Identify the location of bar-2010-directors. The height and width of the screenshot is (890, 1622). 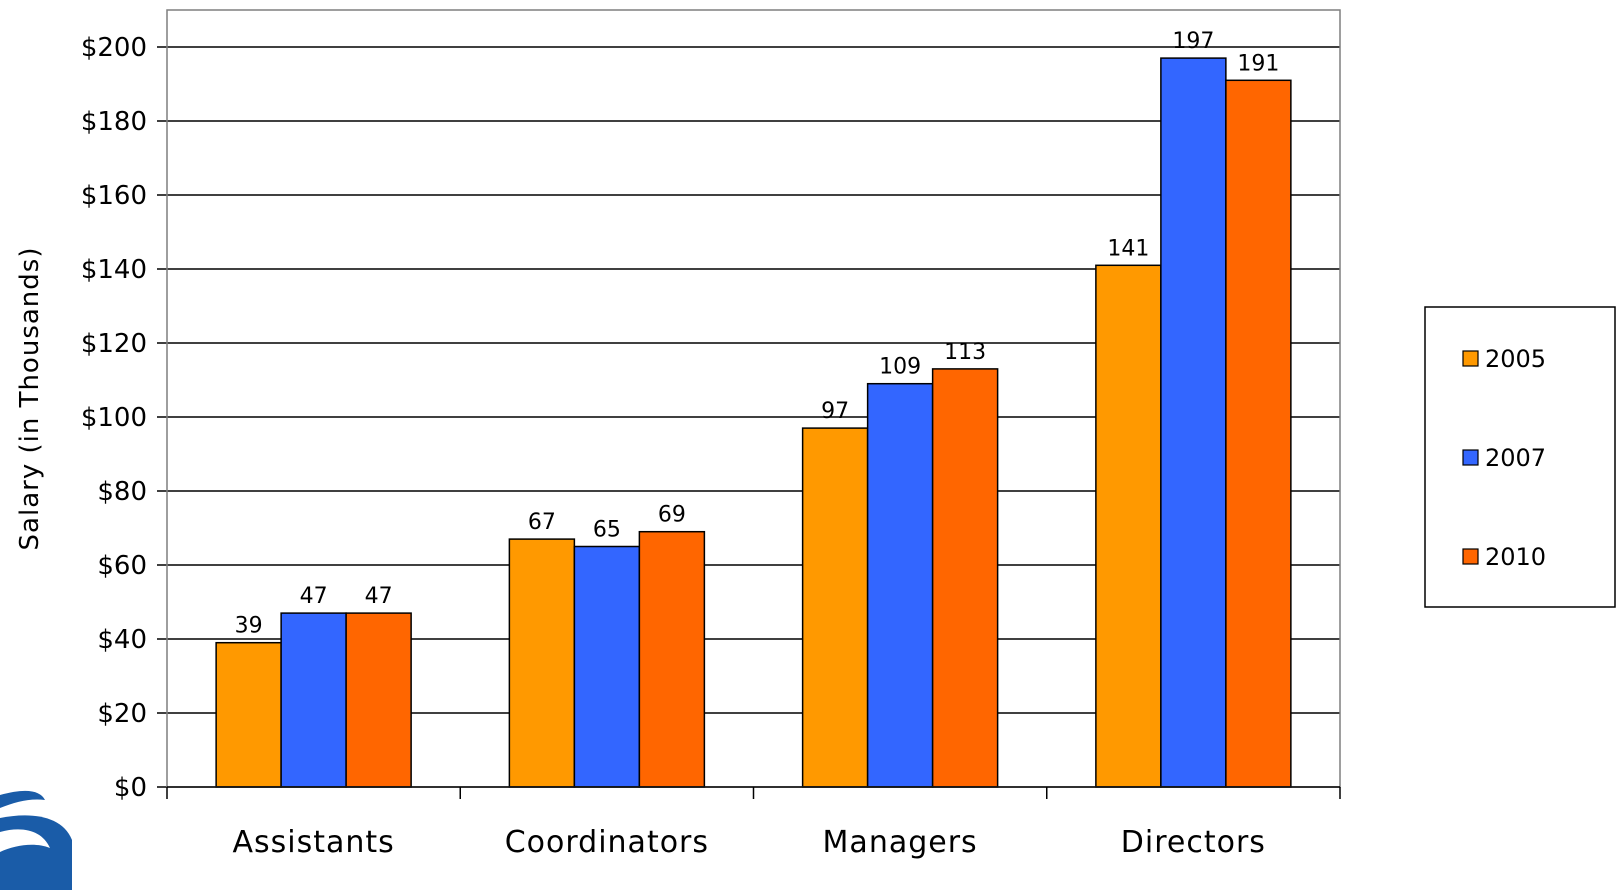
(1258, 433).